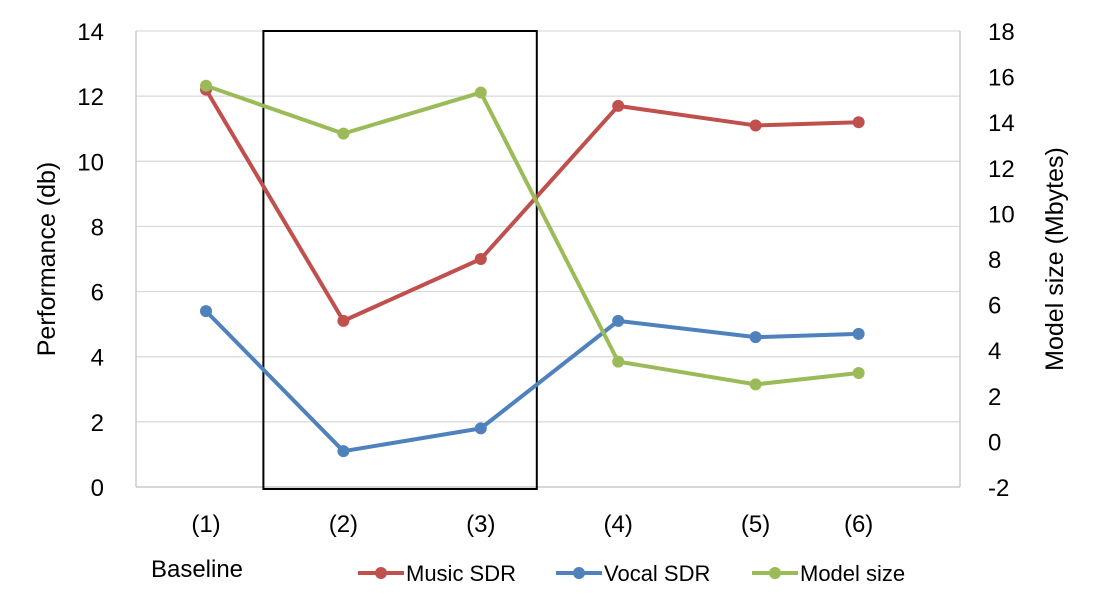 The height and width of the screenshot is (608, 1098). What do you see at coordinates (97, 293) in the screenshot?
I see `left-tick-label: 6` at bounding box center [97, 293].